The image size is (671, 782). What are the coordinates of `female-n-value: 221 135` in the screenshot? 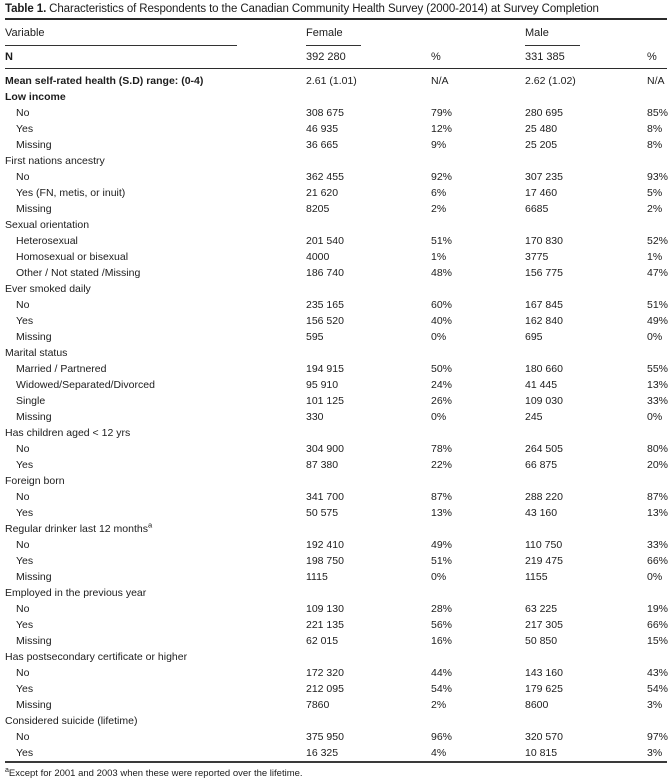 It's located at (325, 625).